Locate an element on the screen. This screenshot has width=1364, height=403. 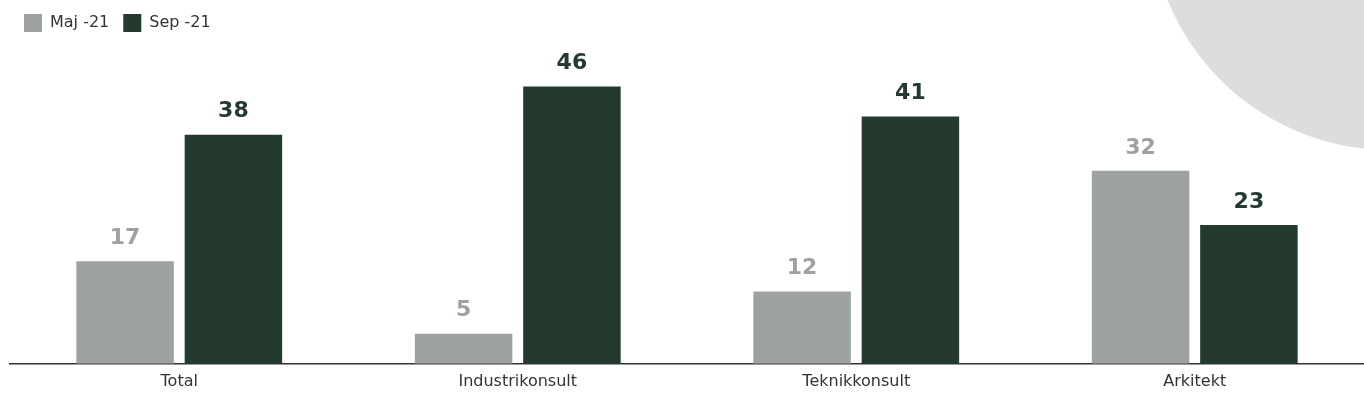
data-label: 5 is located at coordinates (463, 309).